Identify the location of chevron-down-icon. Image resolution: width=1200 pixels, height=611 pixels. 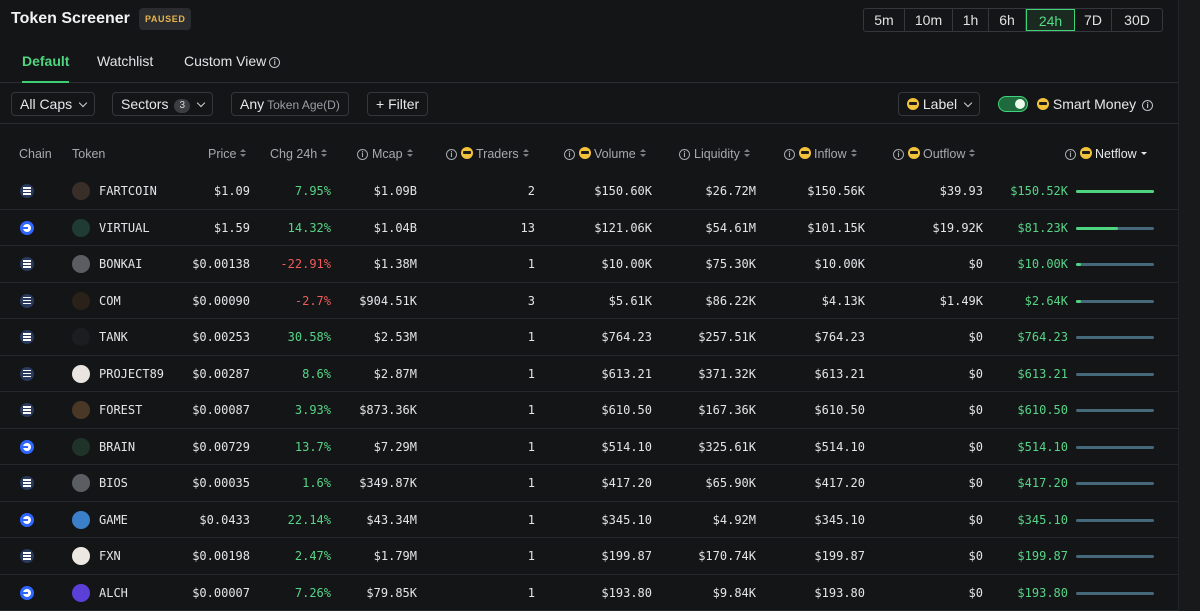
(201, 103).